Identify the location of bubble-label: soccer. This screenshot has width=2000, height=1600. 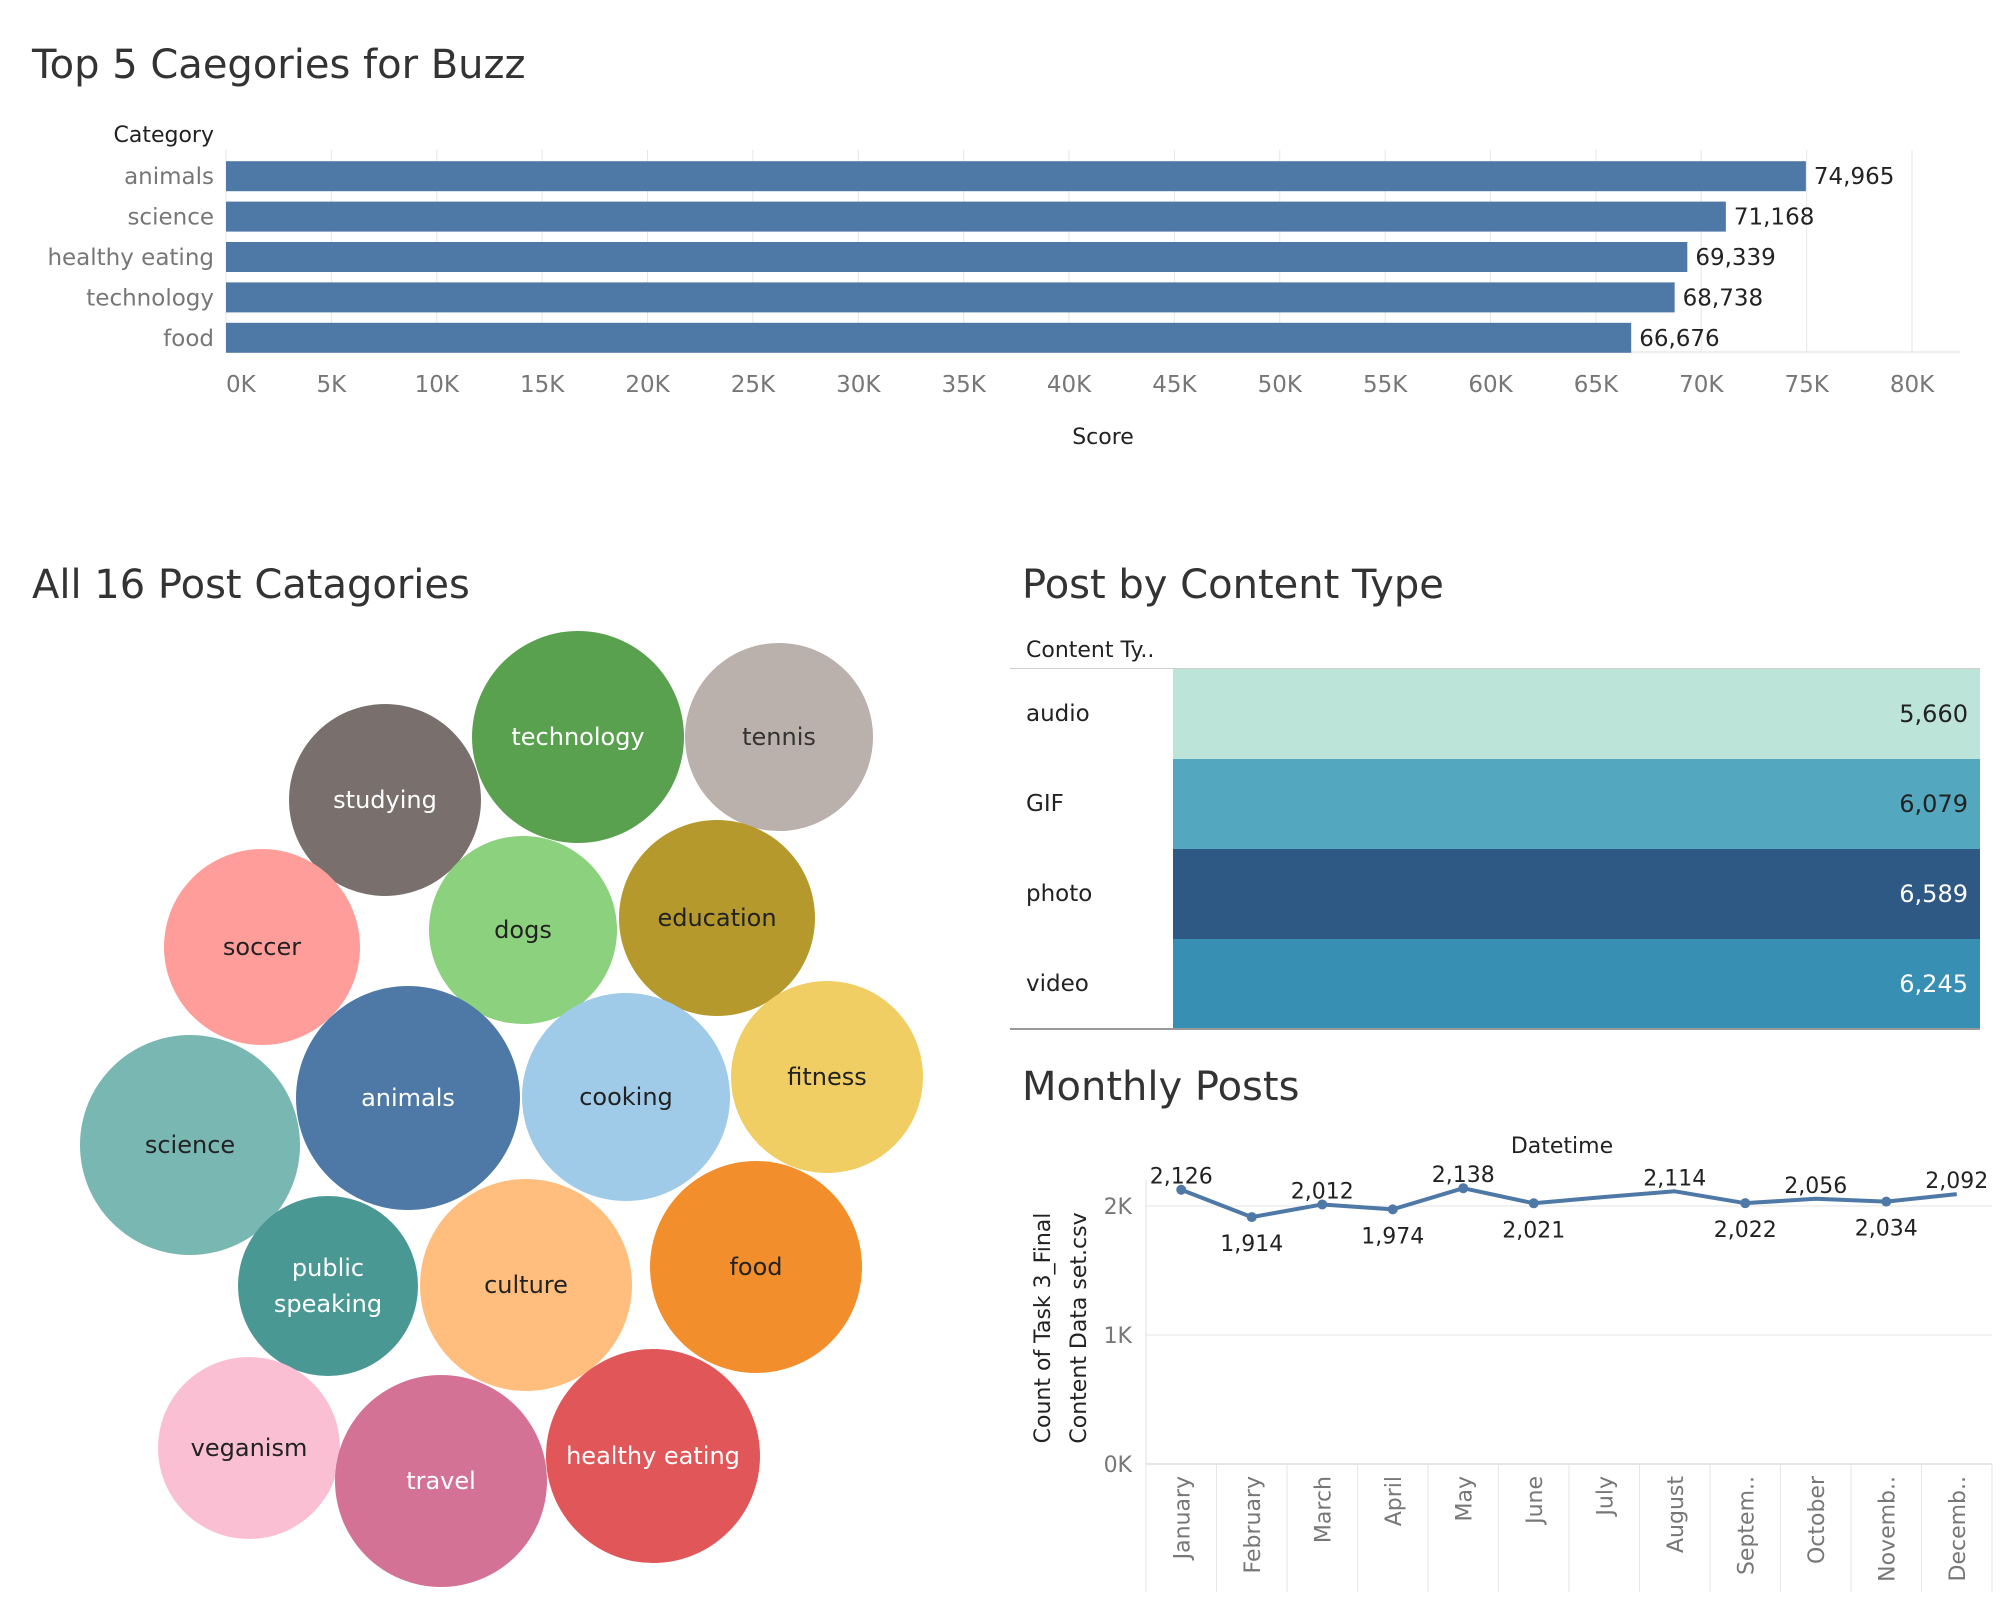
(262, 947).